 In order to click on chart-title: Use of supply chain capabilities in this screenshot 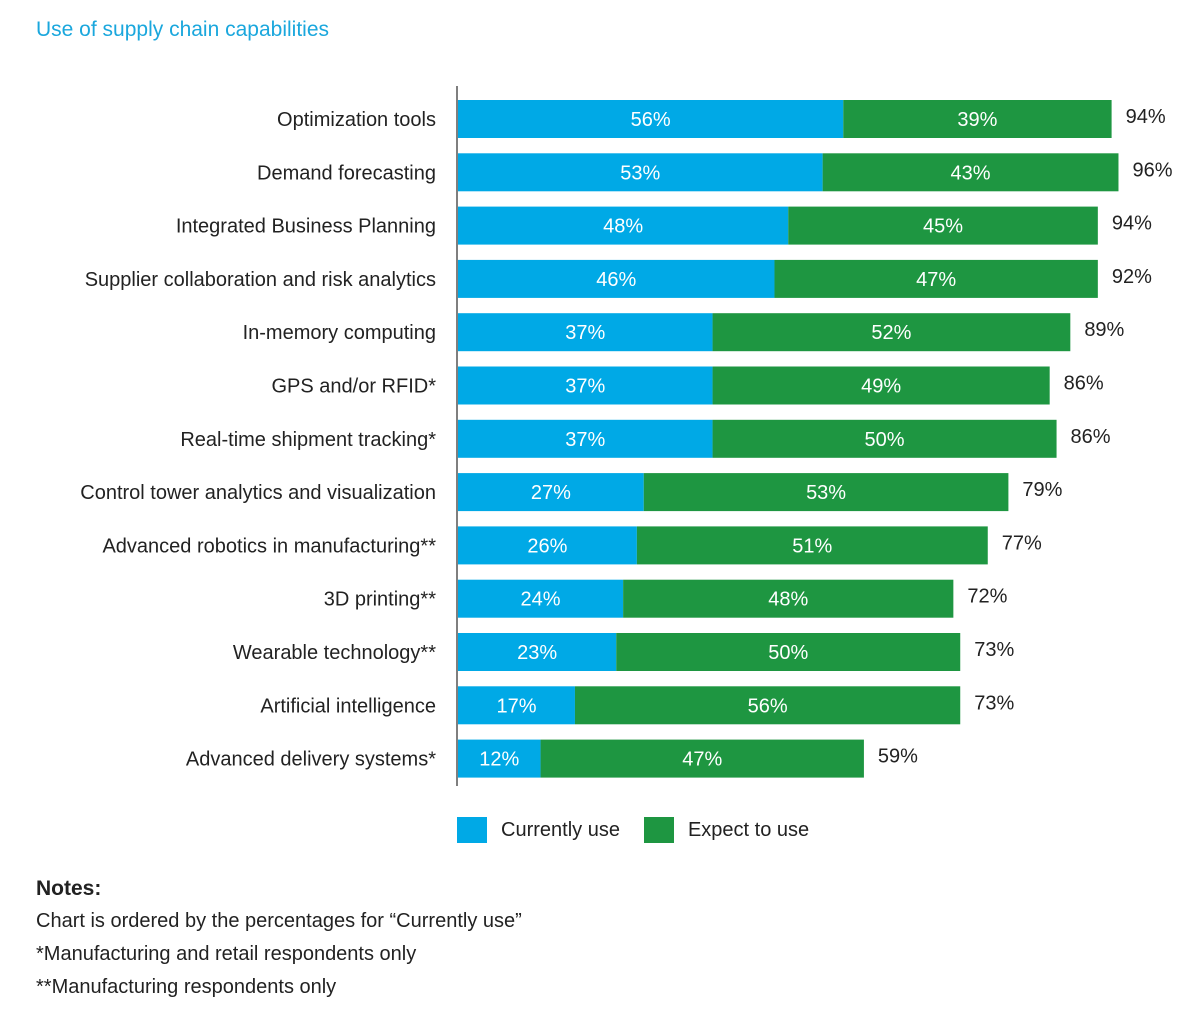, I will do `click(182, 29)`.